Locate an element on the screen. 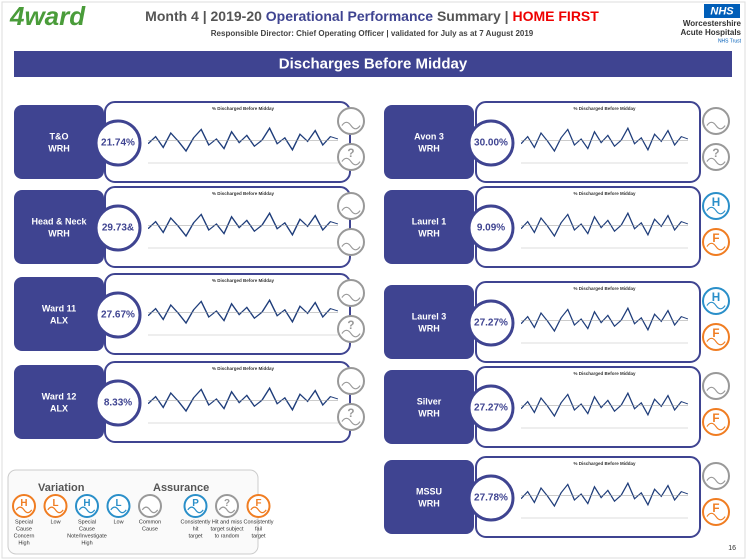  ward-name: Ward 12 is located at coordinates (59, 396).